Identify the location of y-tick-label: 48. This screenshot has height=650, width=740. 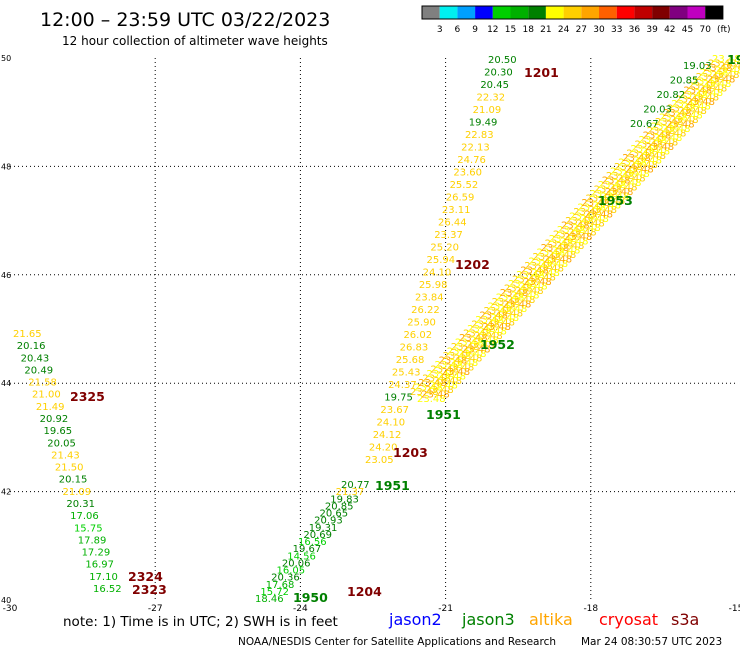
(6, 166).